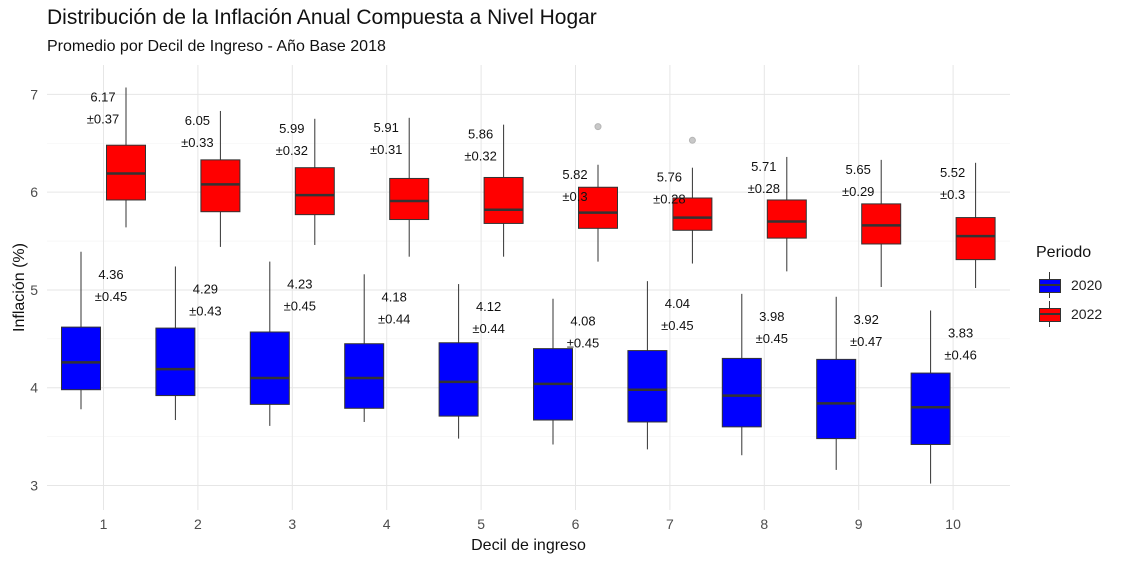 The height and width of the screenshot is (562, 1125). What do you see at coordinates (19, 287) in the screenshot?
I see `y-axis-title: Inflación (%)` at bounding box center [19, 287].